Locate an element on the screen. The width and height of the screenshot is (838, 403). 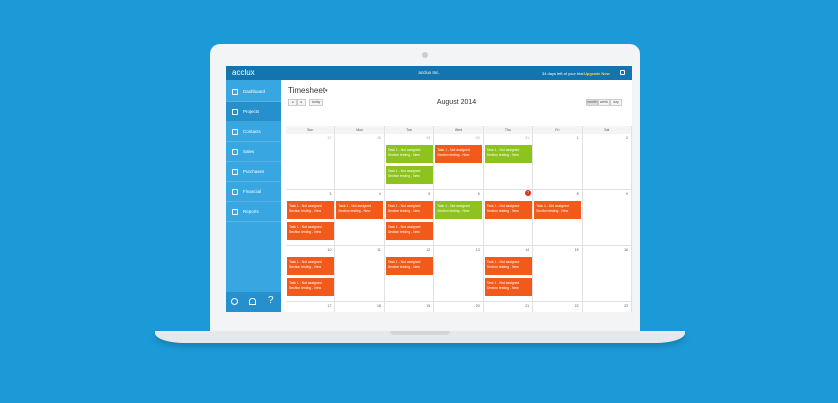
view-button: month is located at coordinates (592, 102).